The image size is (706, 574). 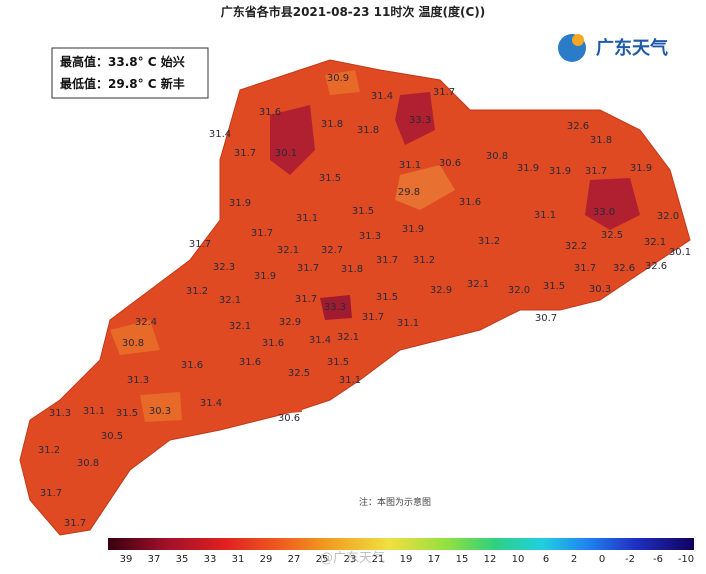 I want to click on color-bar-label: 21, so click(x=378, y=559).